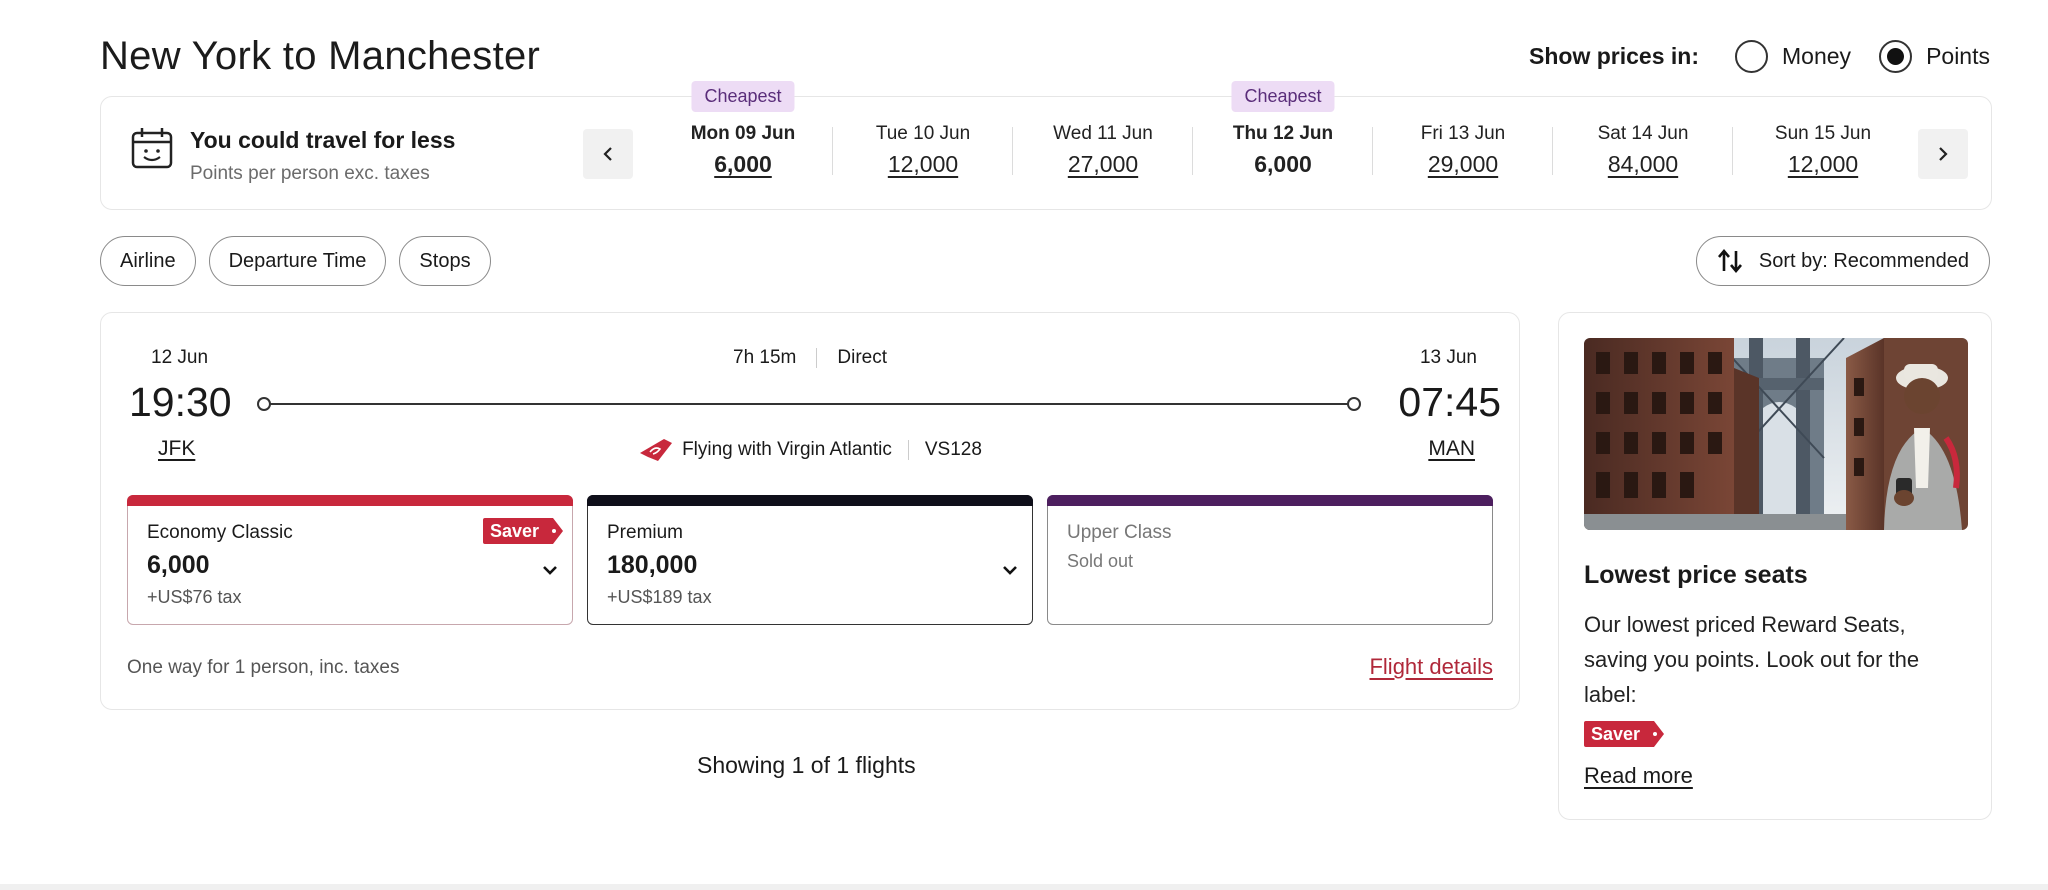 The height and width of the screenshot is (890, 2048). I want to click on price-toggle: Show prices in: Money Points, so click(1759, 56).